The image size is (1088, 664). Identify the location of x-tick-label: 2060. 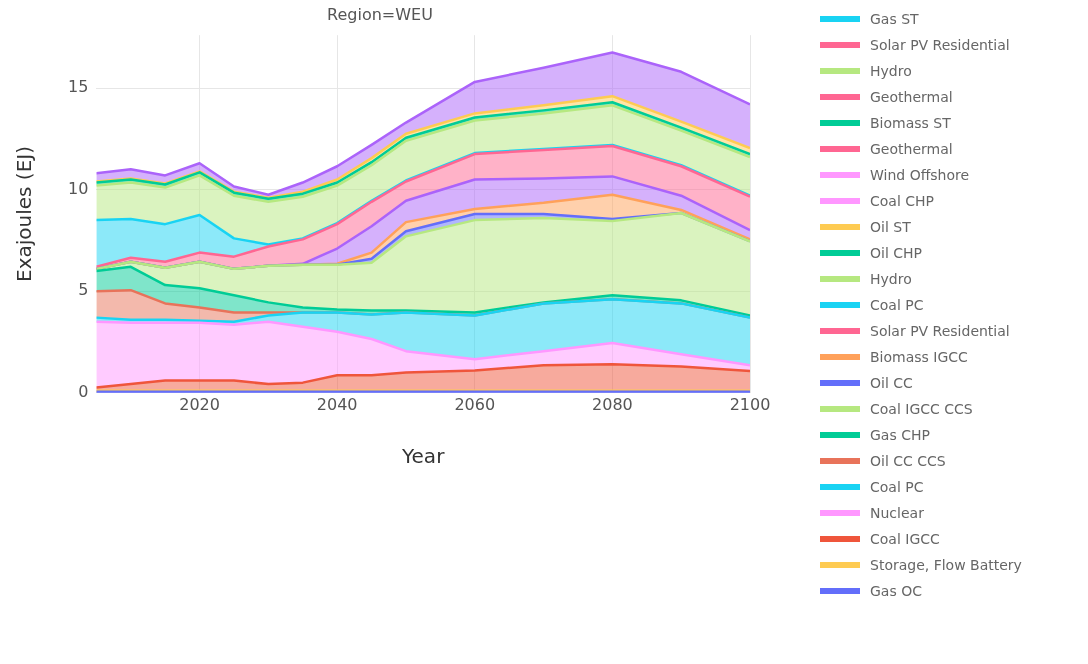
(475, 404).